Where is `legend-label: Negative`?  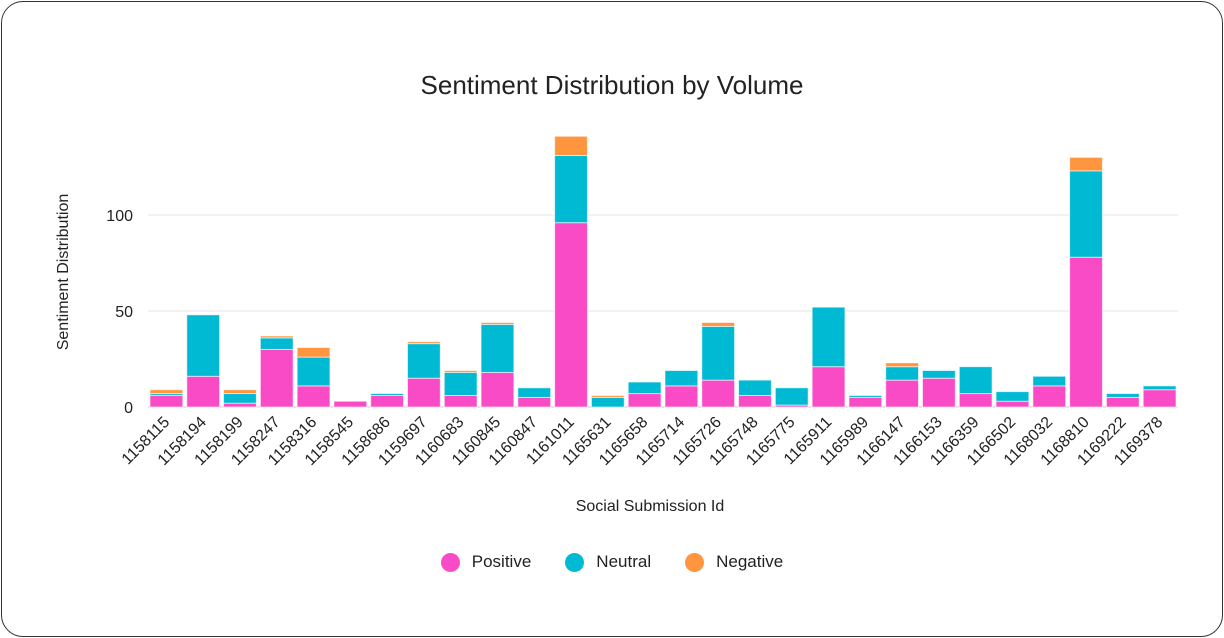 legend-label: Negative is located at coordinates (750, 561).